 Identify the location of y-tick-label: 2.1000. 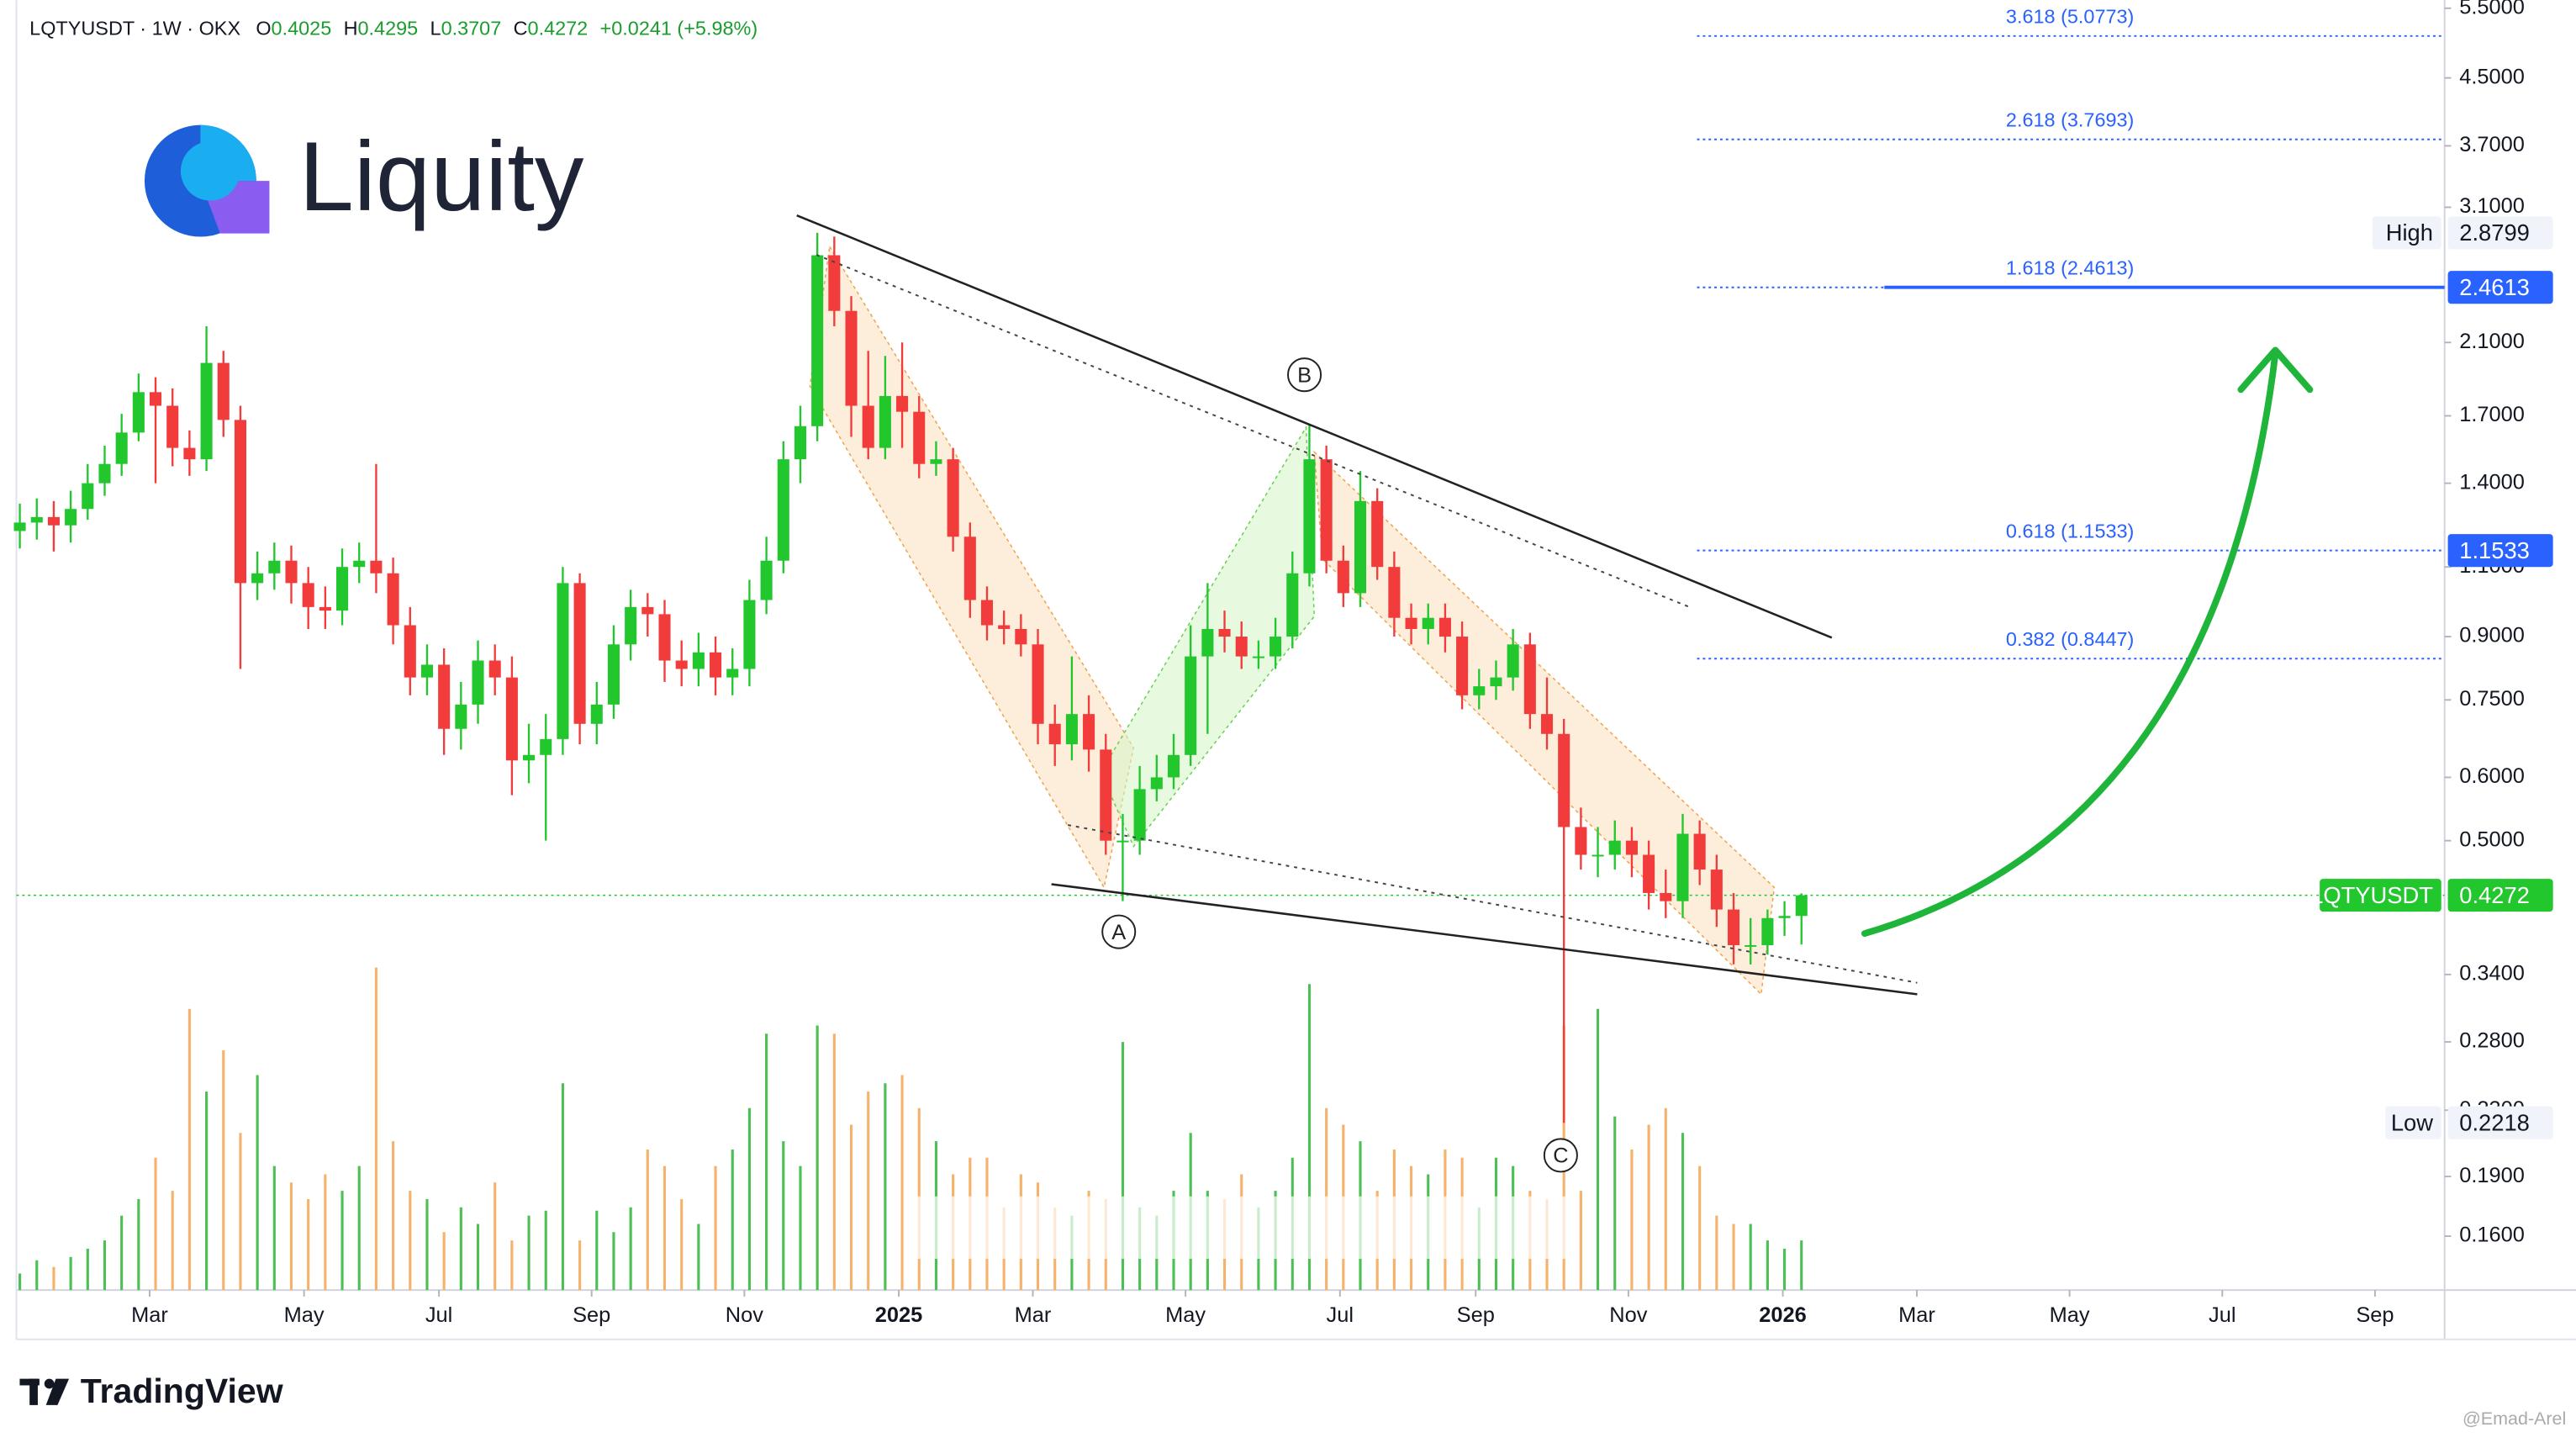
(2492, 341).